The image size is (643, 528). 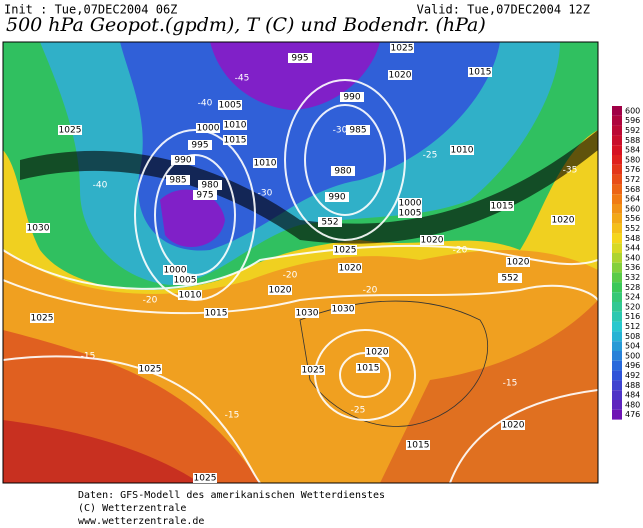 What do you see at coordinates (632, 179) in the screenshot?
I see `colorbar-tick-label: 572` at bounding box center [632, 179].